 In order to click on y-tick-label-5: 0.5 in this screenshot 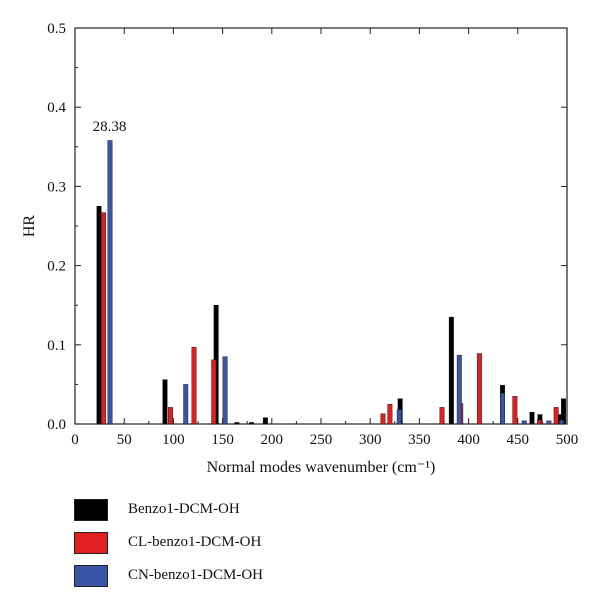, I will do `click(56, 29)`.